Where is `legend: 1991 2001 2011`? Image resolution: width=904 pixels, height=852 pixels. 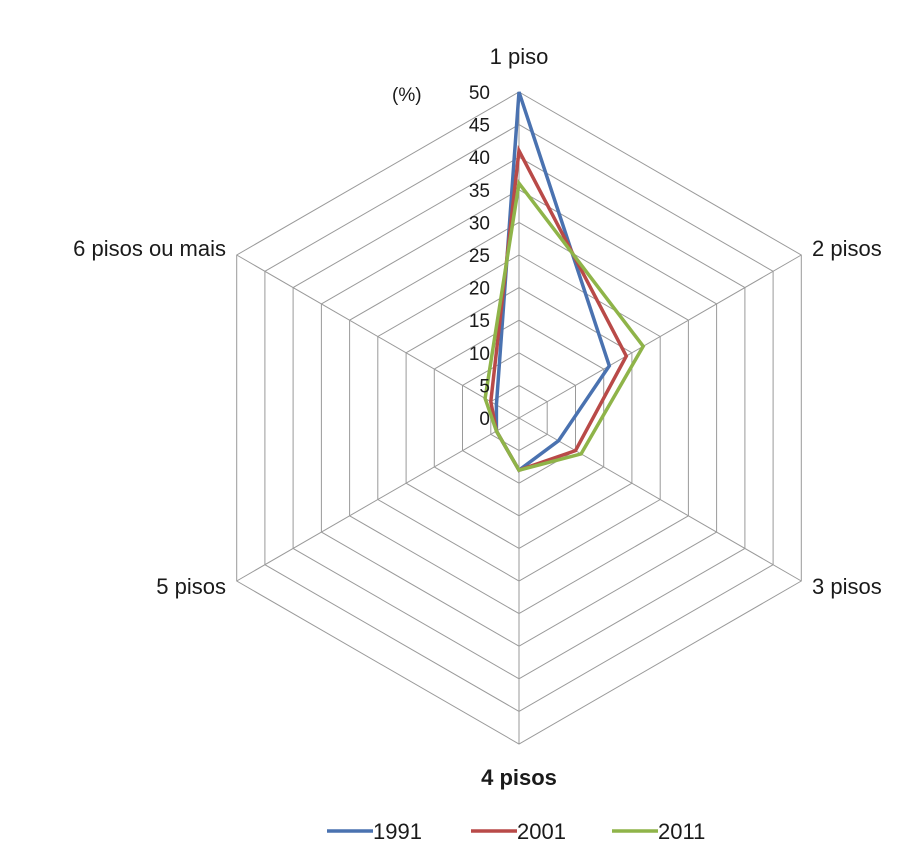 legend: 1991 2001 2011 is located at coordinates (516, 831).